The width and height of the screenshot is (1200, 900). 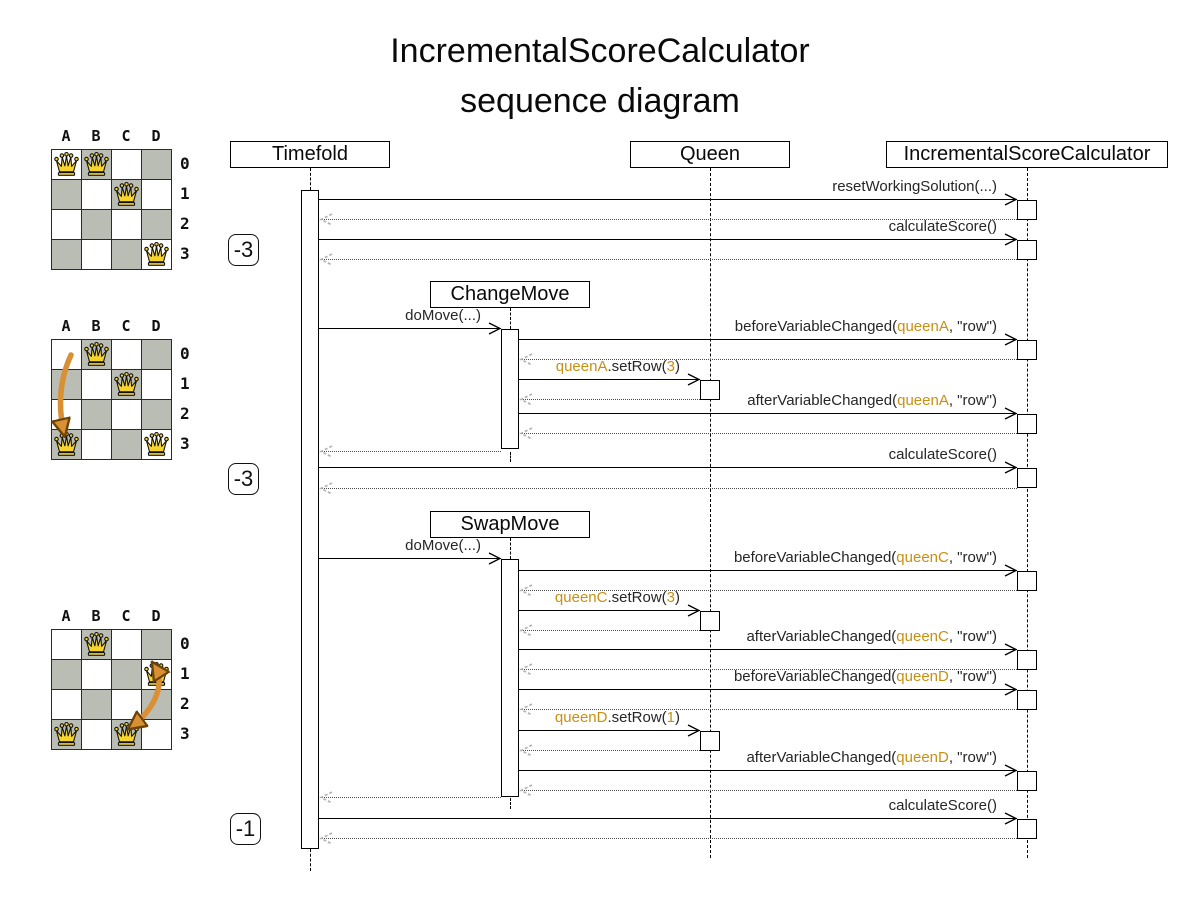 I want to click on board-column-label: A, so click(x=66, y=136).